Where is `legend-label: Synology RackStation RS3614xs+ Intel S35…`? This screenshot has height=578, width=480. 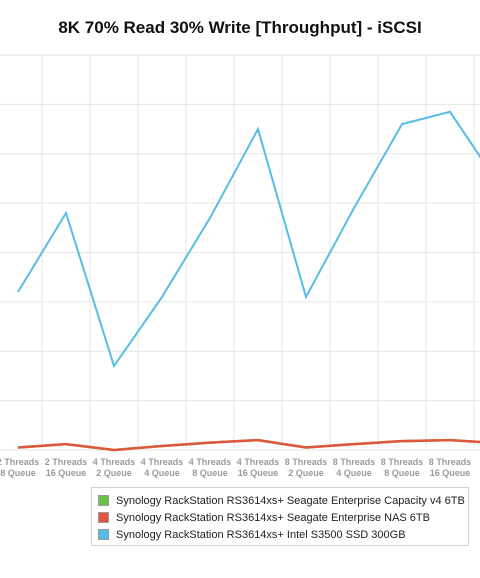 legend-label: Synology RackStation RS3614xs+ Intel S35… is located at coordinates (261, 534).